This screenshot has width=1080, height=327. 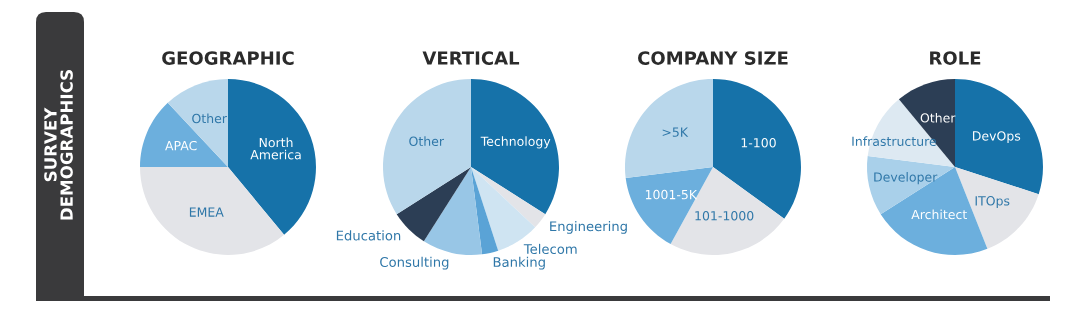 I want to click on slice-label: Consulting, so click(x=414, y=263).